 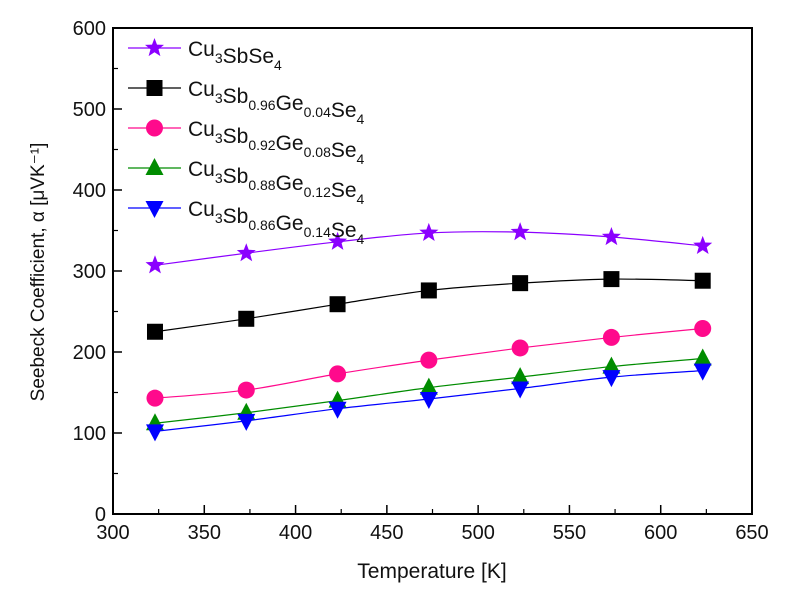 I want to click on legend-label: Cu3Sb0.92Ge0.08Se4, so click(x=276, y=142).